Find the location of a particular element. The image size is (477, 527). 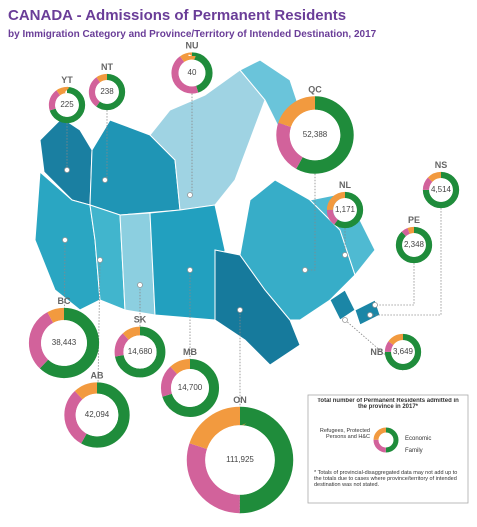

region-code: NU is located at coordinates (192, 45).